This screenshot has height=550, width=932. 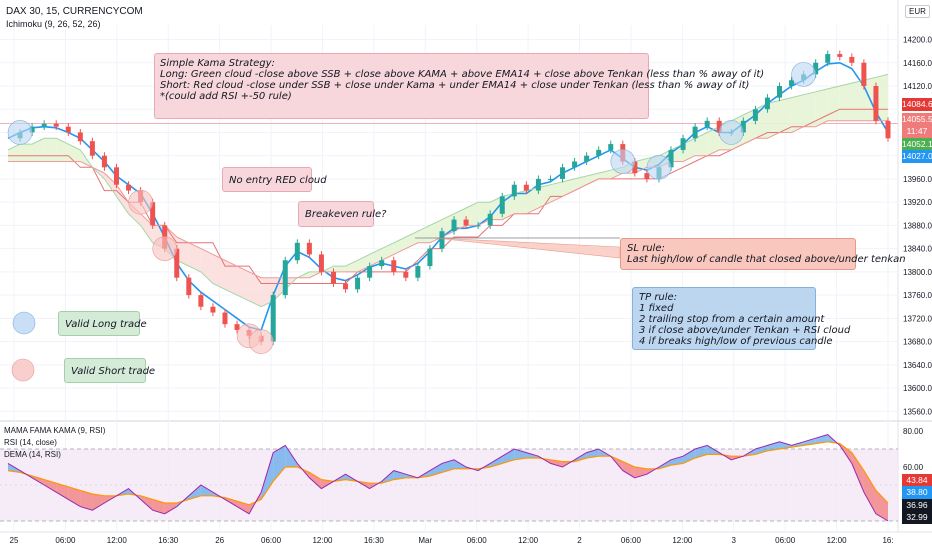 What do you see at coordinates (53, 24) in the screenshot?
I see `indicator-title: Ichimoku (9, 26, 52, 26)` at bounding box center [53, 24].